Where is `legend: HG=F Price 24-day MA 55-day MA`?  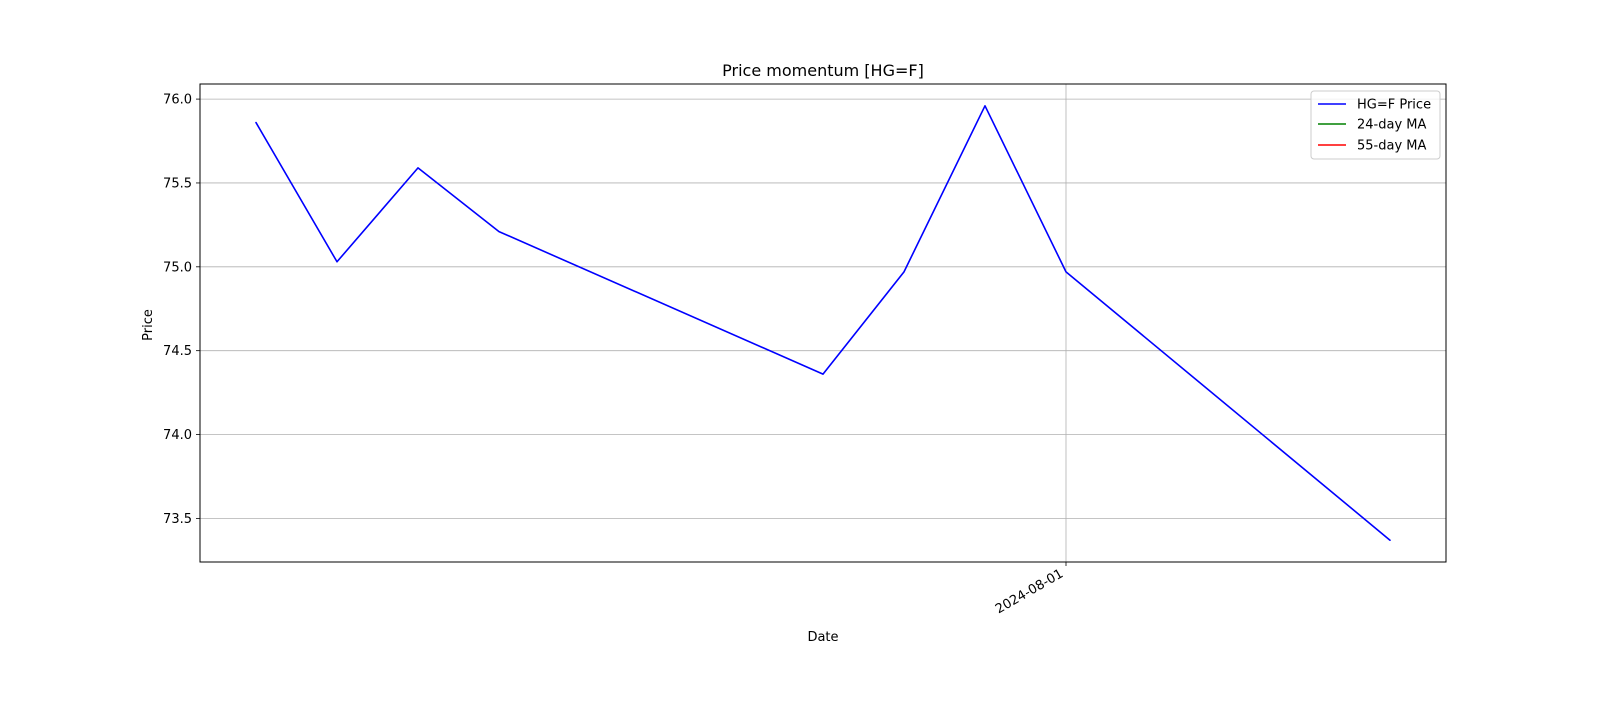
legend: HG=F Price 24-day MA 55-day MA is located at coordinates (1375, 125).